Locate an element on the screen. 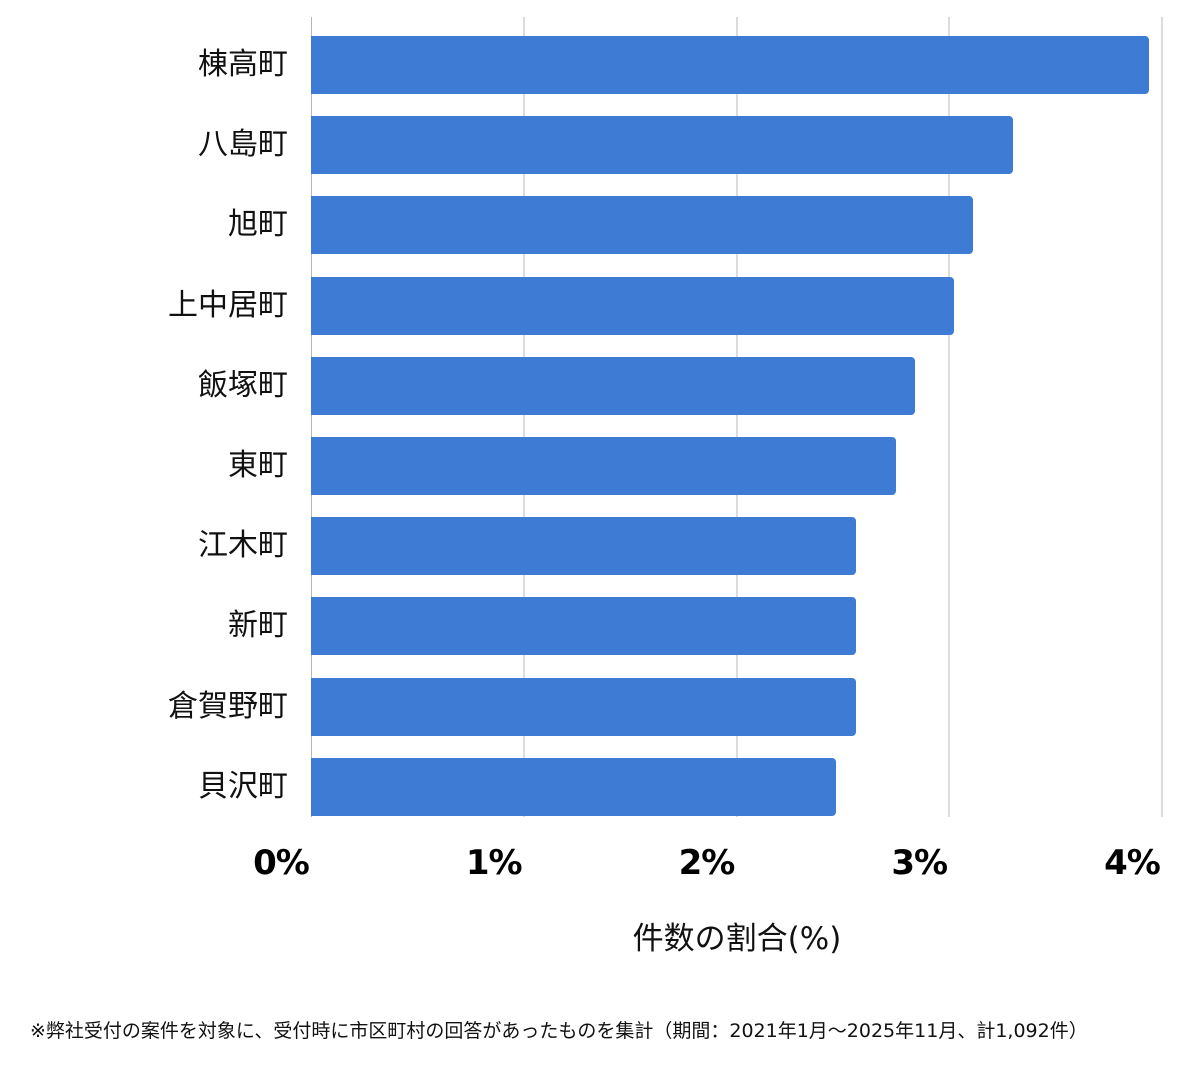 Image resolution: width=1200 pixels, height=1069 pixels. category-label: 貝沢町 is located at coordinates (243, 786).